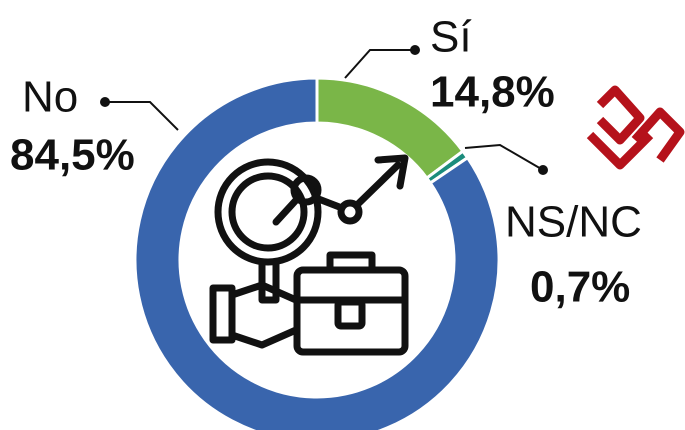 Image resolution: width=685 pixels, height=430 pixels. I want to click on logo, so click(635, 127).